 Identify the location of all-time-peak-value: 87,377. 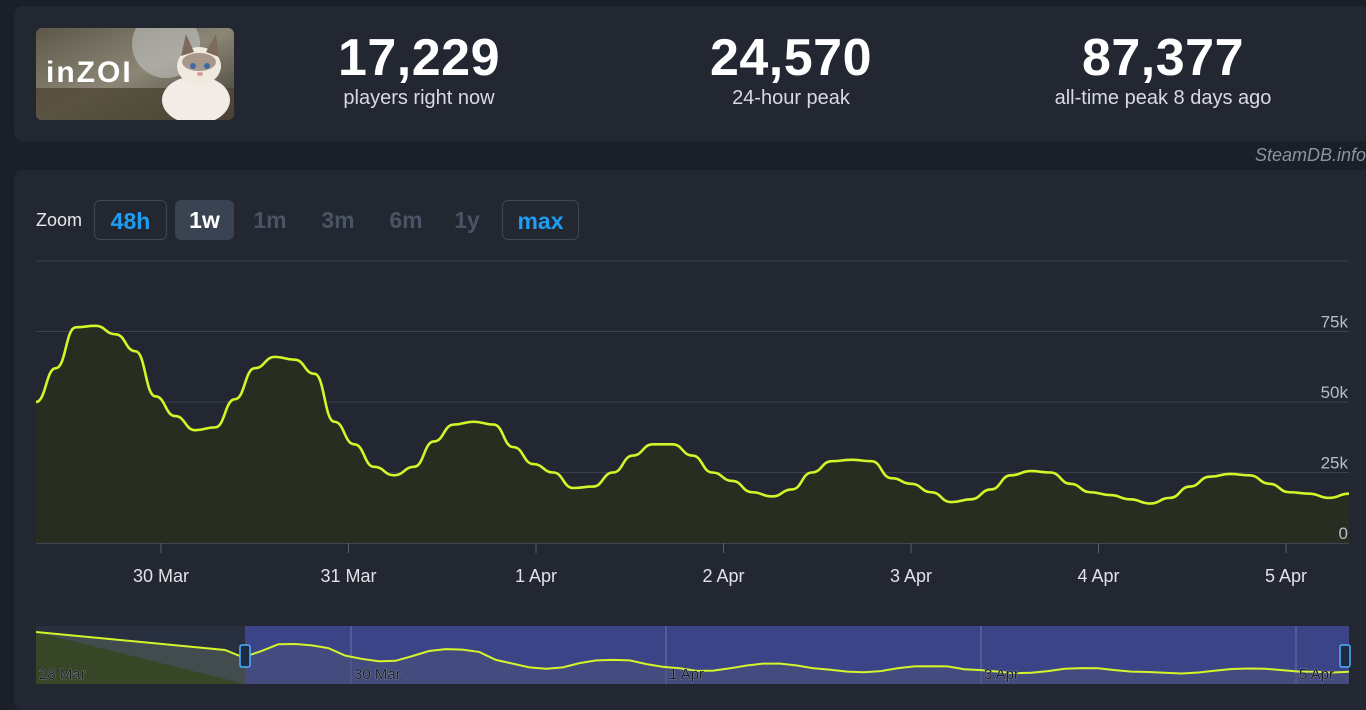
(1163, 58).